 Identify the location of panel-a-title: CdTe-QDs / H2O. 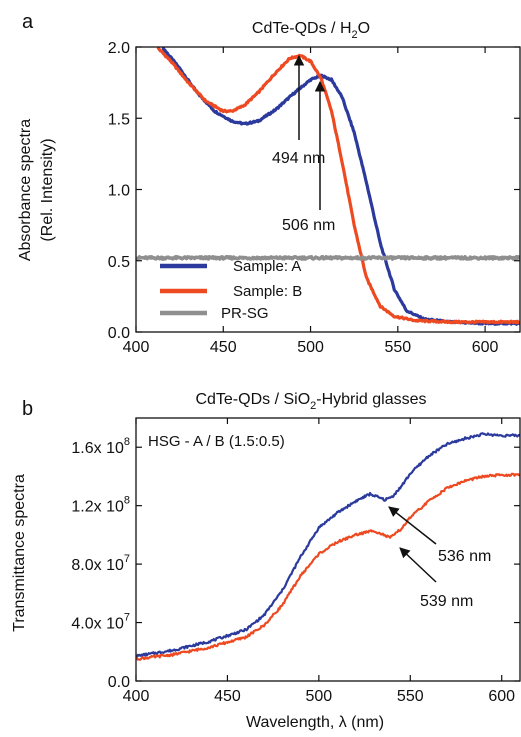
(311, 30).